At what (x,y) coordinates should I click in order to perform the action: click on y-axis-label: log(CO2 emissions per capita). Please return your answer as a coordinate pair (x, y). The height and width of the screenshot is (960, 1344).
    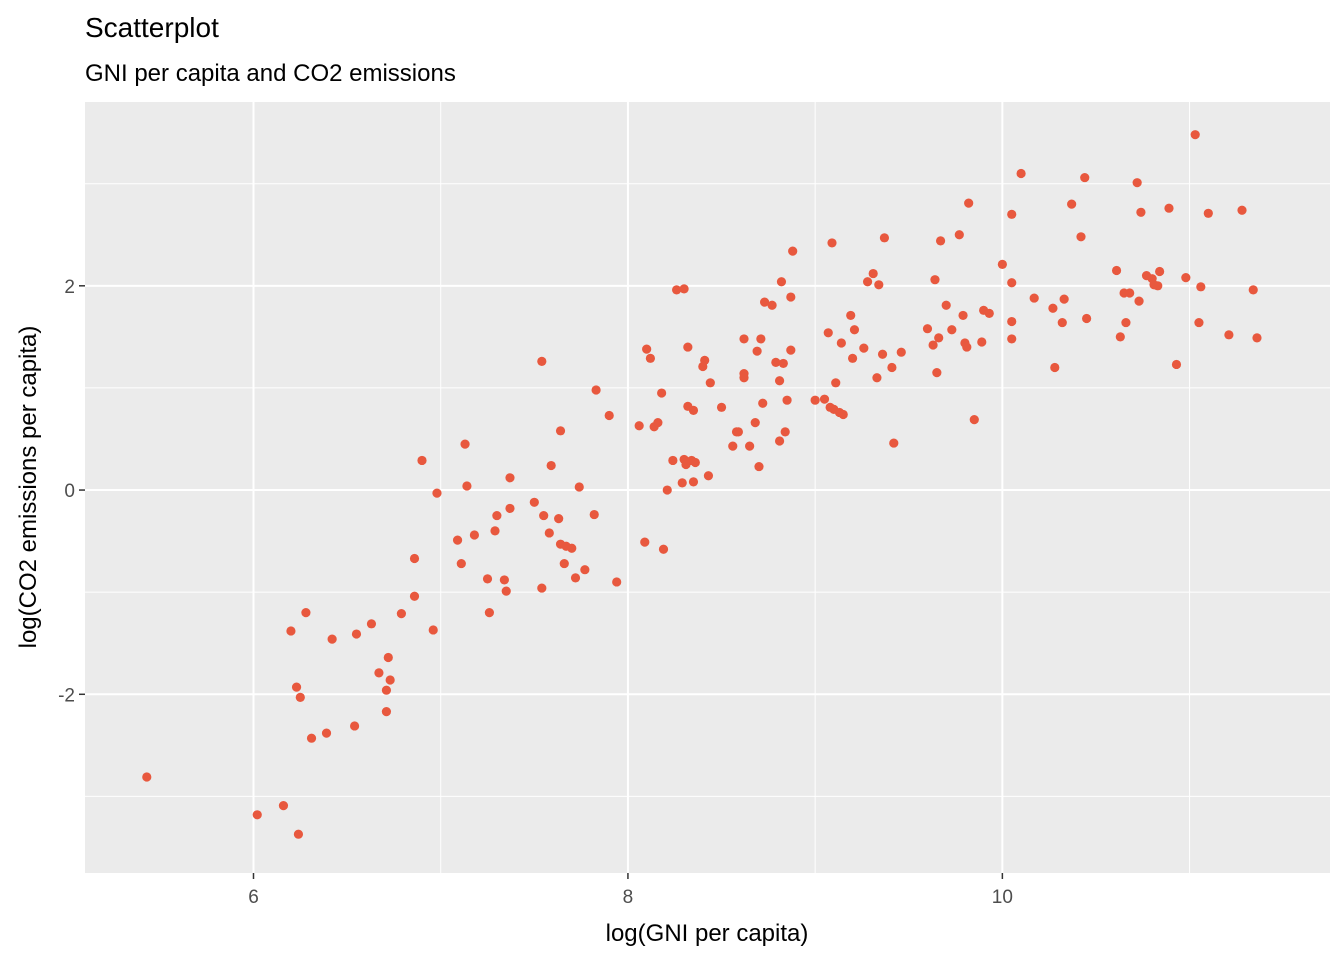
    Looking at the image, I should click on (28, 487).